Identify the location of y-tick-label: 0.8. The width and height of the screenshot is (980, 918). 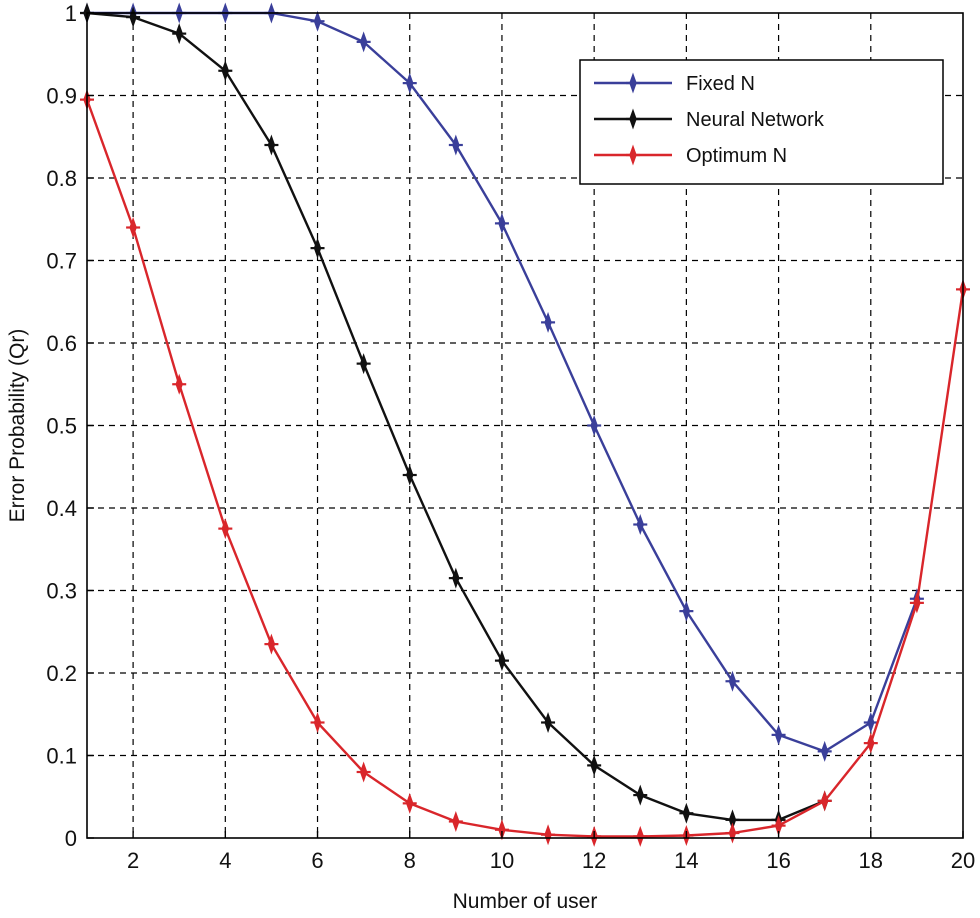
(61, 178).